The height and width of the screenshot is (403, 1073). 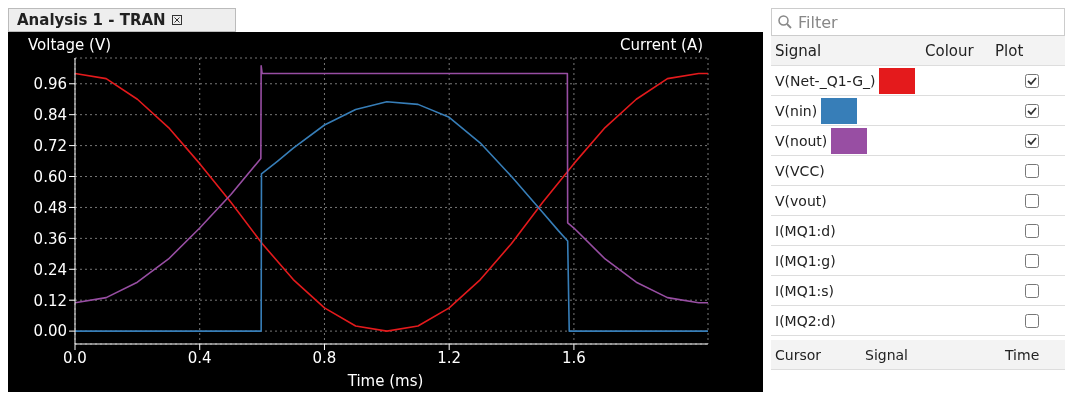 What do you see at coordinates (804, 290) in the screenshot?
I see `text: I(MQ1:s)` at bounding box center [804, 290].